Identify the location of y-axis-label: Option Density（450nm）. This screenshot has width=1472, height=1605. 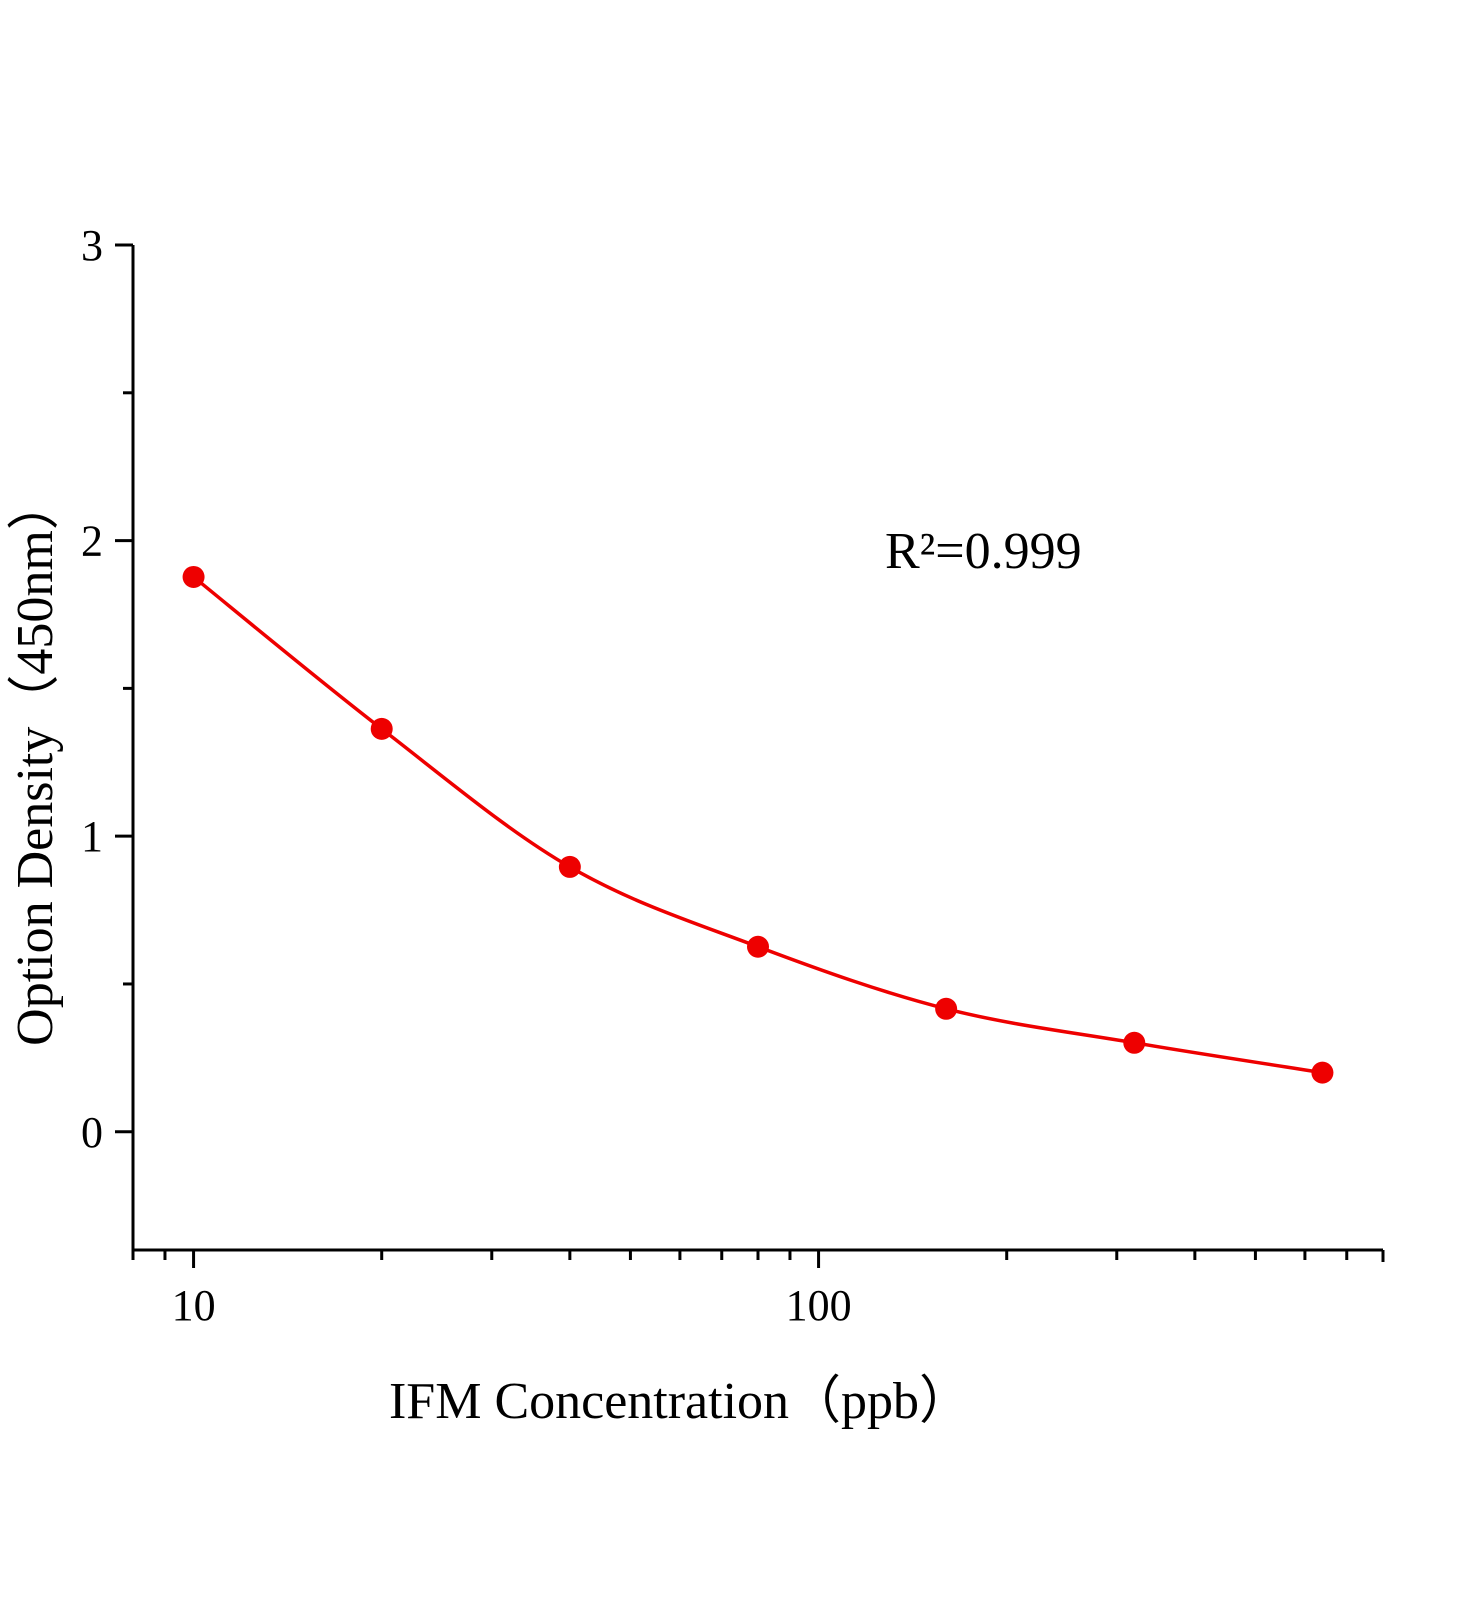
(35, 762).